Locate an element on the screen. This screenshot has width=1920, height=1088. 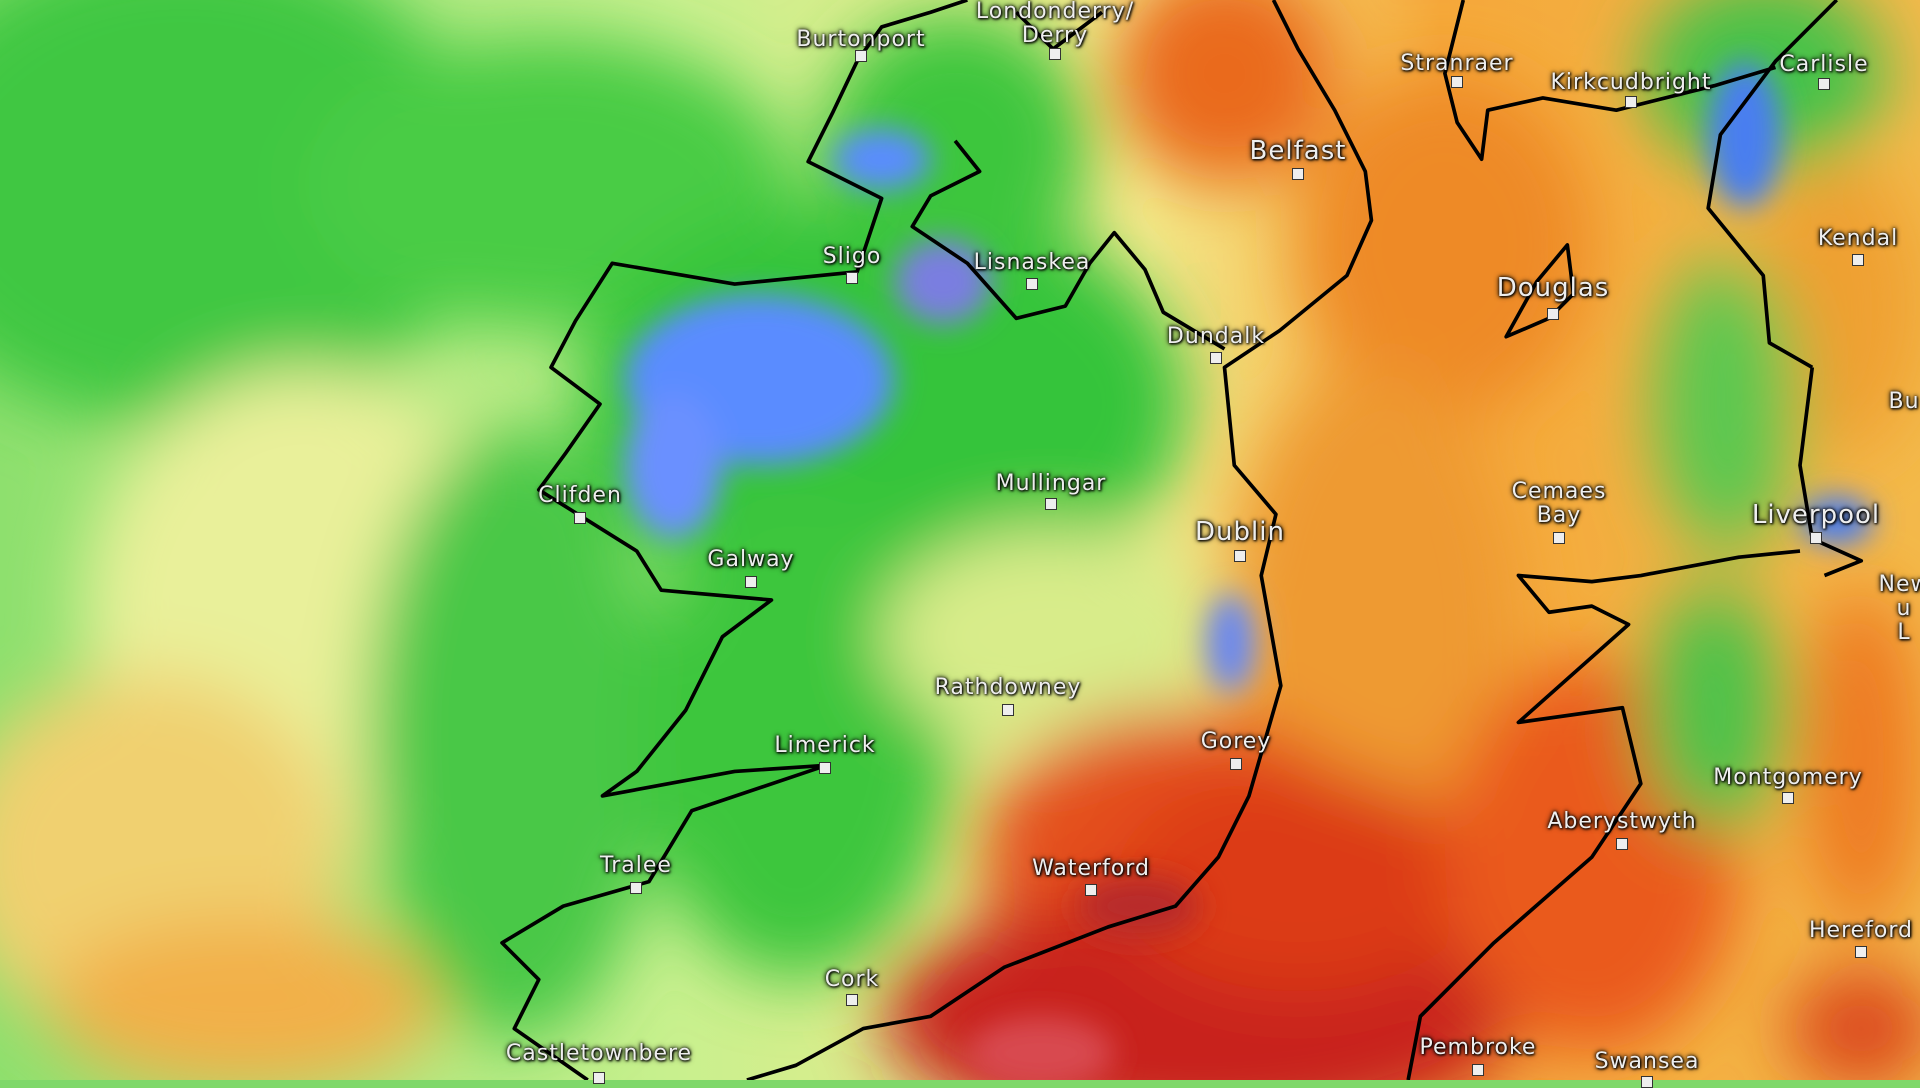
place-name: Castletownbere is located at coordinates (599, 1054).